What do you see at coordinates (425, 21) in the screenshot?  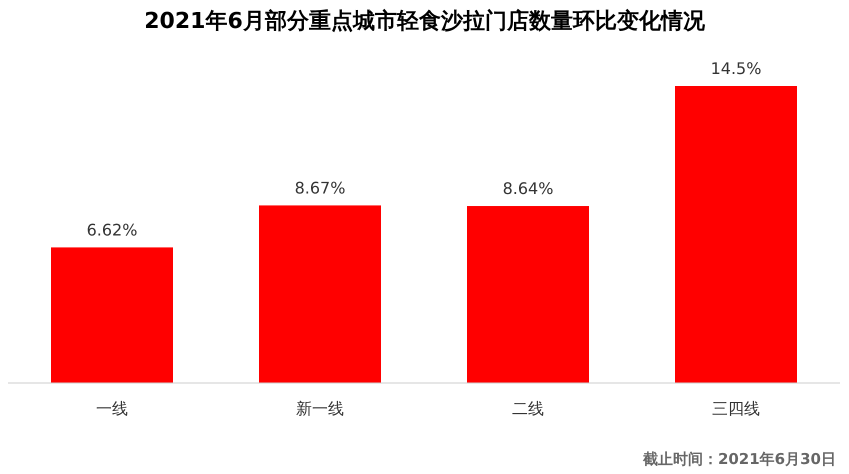 I see `chart-title: 2021年6月部分重点城市轻食沙拉门店数量环比变化情况` at bounding box center [425, 21].